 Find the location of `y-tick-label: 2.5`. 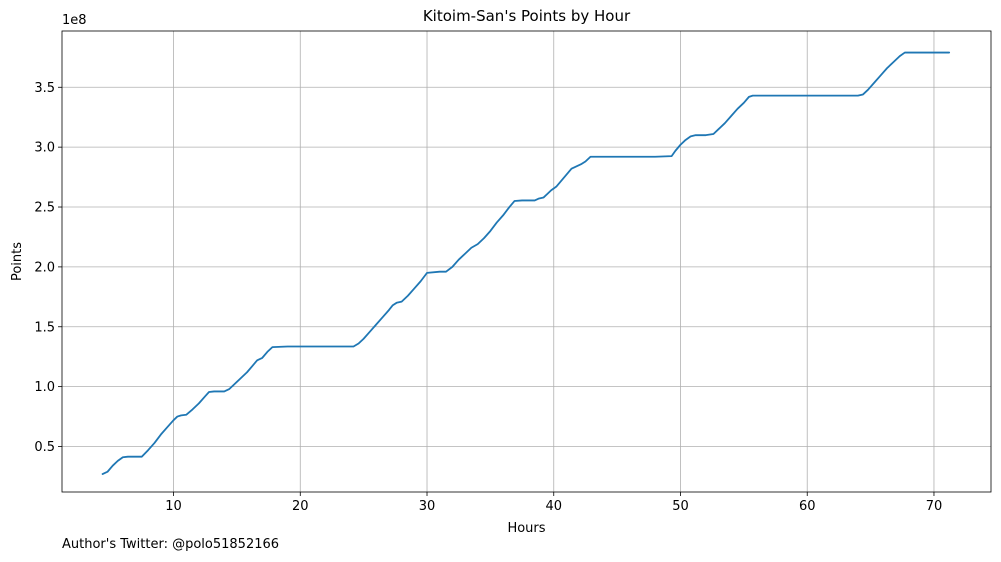

y-tick-label: 2.5 is located at coordinates (44, 208).